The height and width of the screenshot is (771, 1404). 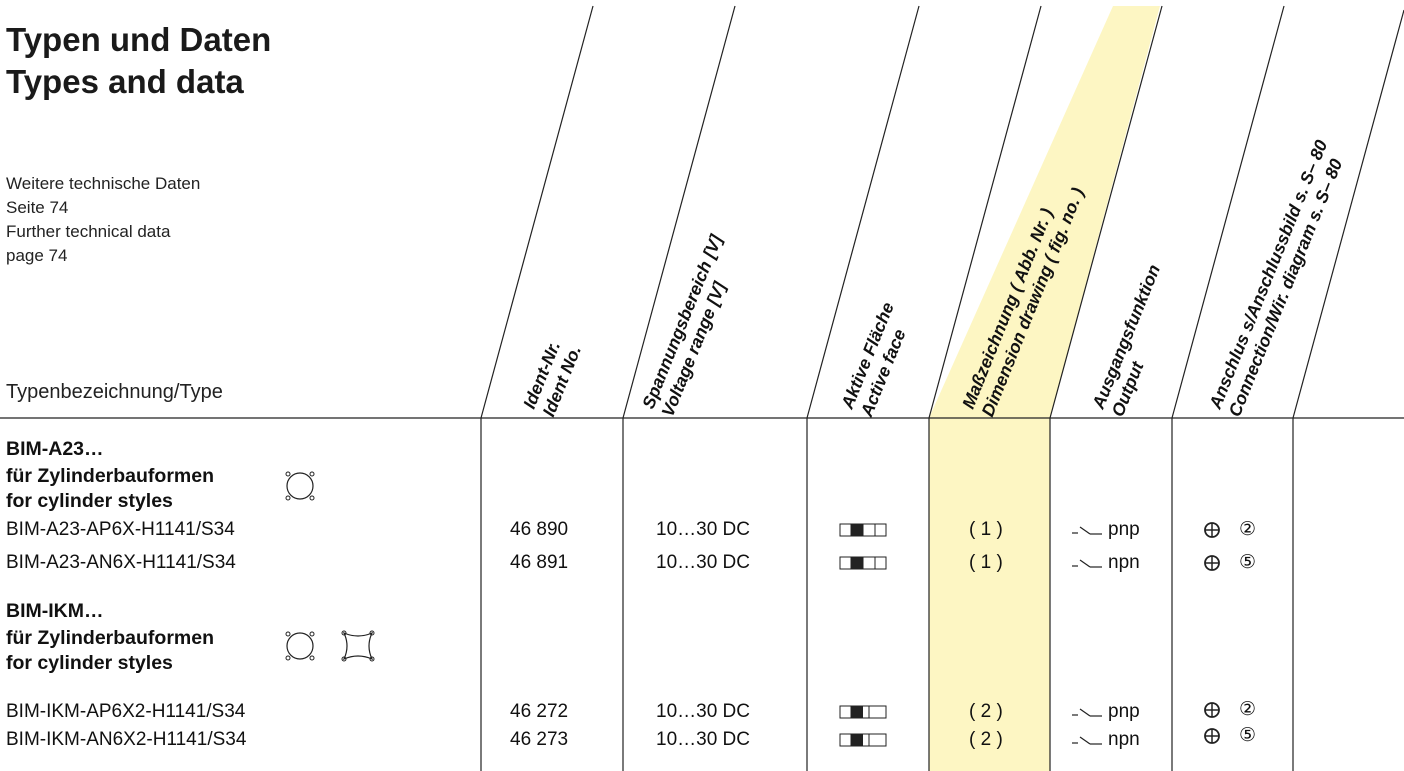 What do you see at coordinates (358, 646) in the screenshot?
I see `cylinder-profile-icon` at bounding box center [358, 646].